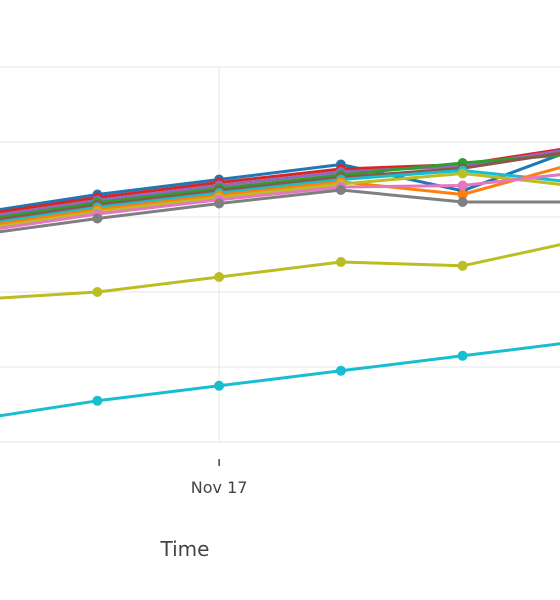  What do you see at coordinates (185, 549) in the screenshot?
I see `x-axis-title: Time` at bounding box center [185, 549].